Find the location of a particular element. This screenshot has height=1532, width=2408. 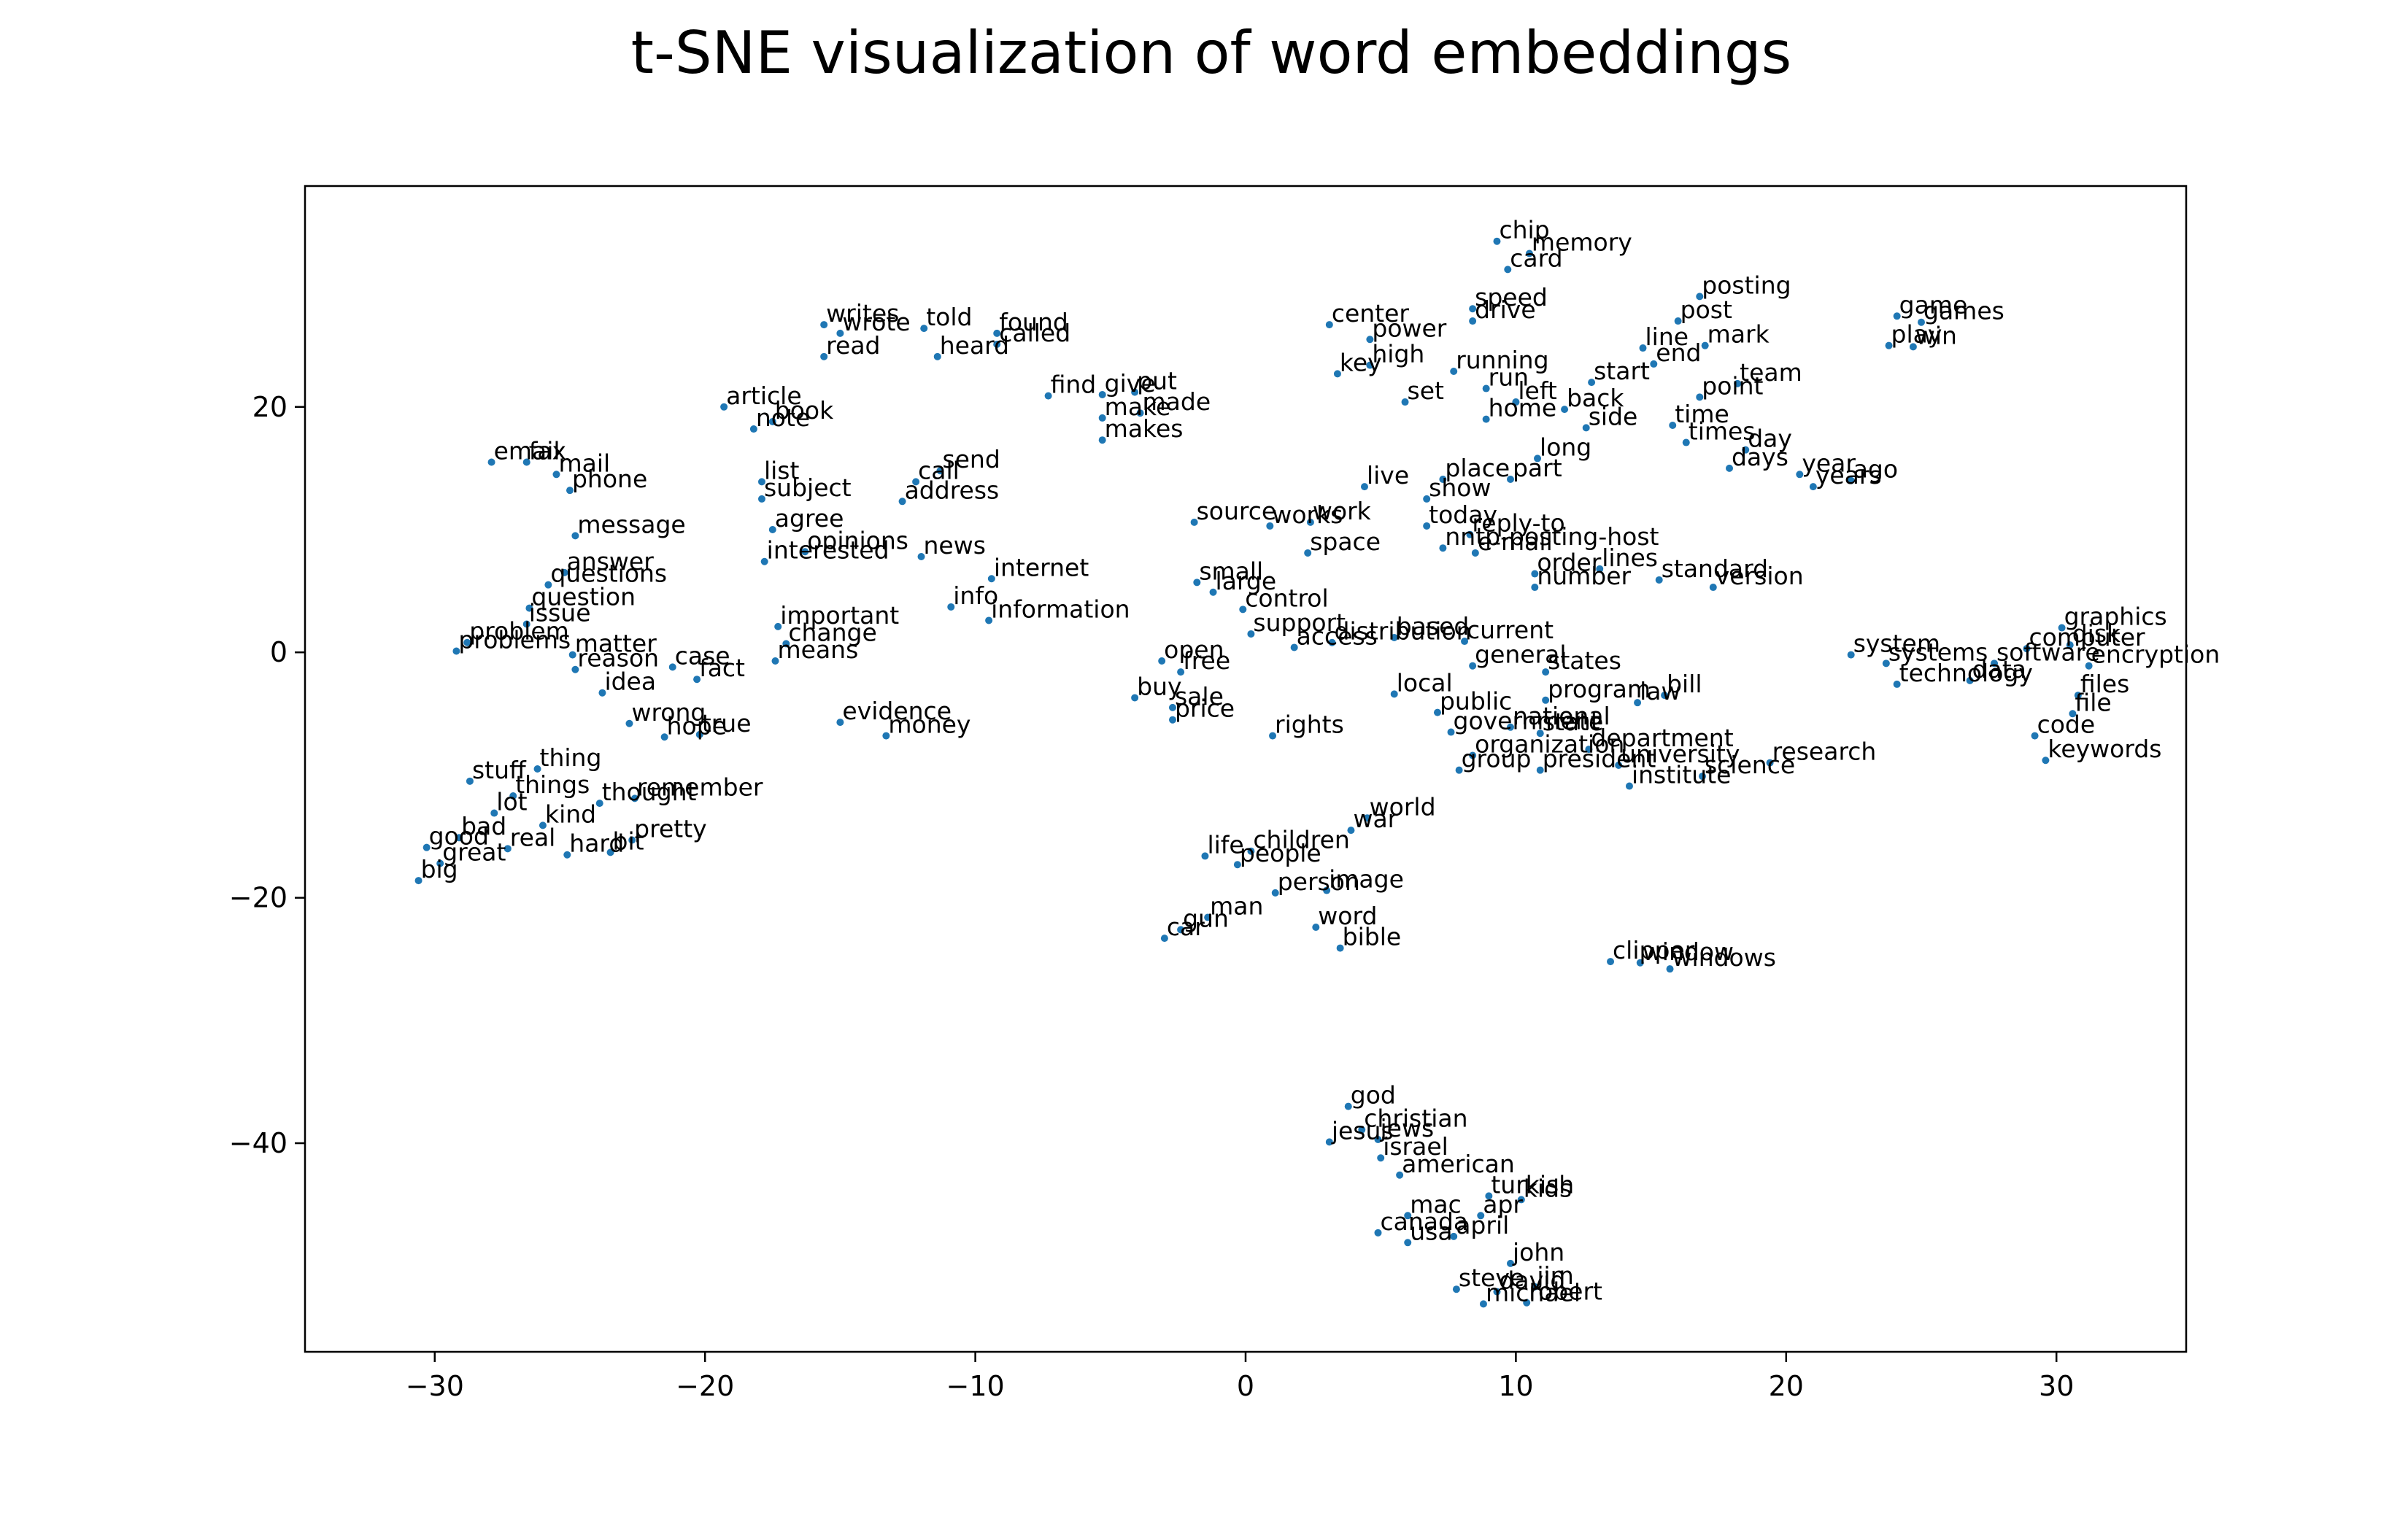

point-label: left is located at coordinates (1537, 390).